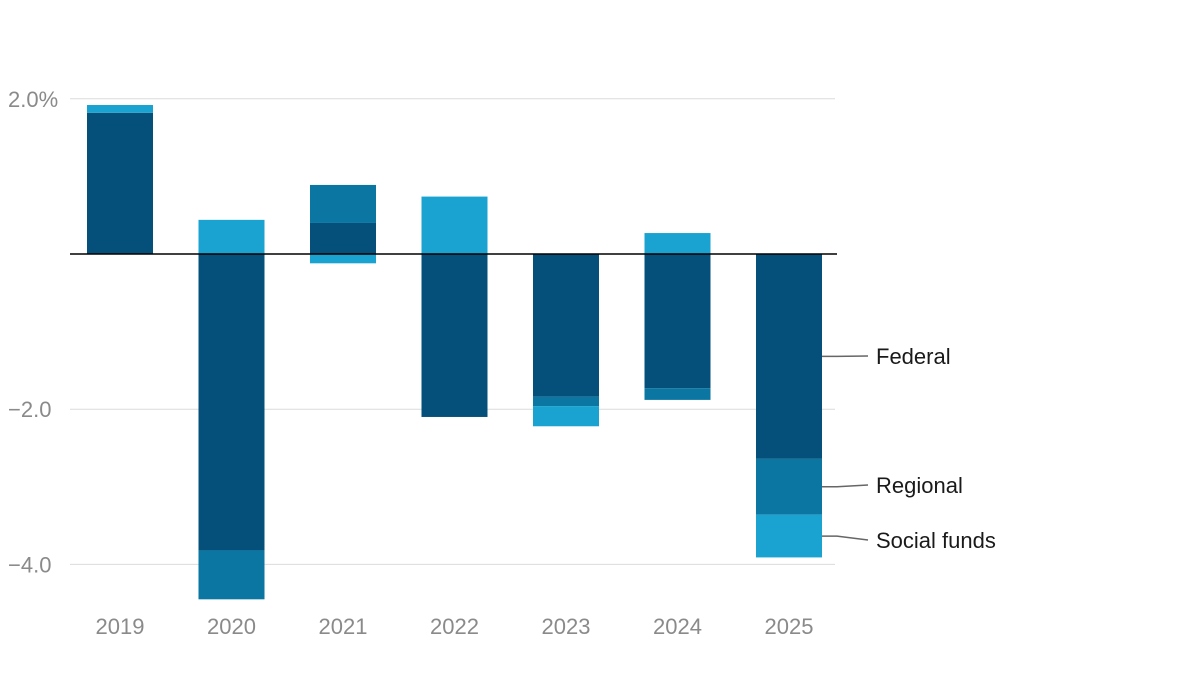 Image resolution: width=1200 pixels, height=675 pixels. What do you see at coordinates (677, 243) in the screenshot?
I see `bar-2024-social-funds` at bounding box center [677, 243].